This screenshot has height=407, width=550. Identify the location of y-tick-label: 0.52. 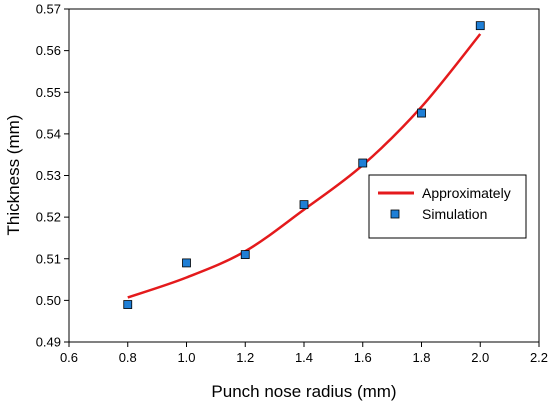
(48, 217).